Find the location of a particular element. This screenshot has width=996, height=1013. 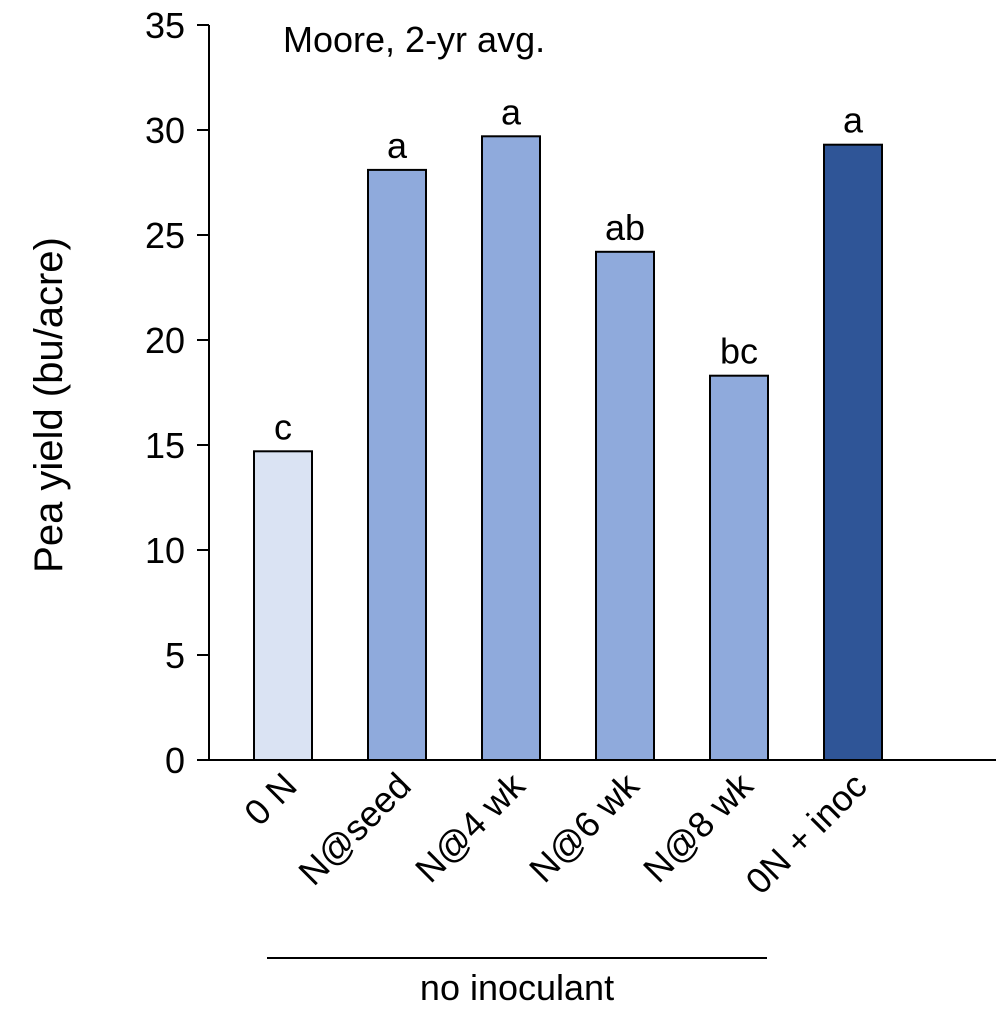

y-tick-label: 10 is located at coordinates (165, 550).